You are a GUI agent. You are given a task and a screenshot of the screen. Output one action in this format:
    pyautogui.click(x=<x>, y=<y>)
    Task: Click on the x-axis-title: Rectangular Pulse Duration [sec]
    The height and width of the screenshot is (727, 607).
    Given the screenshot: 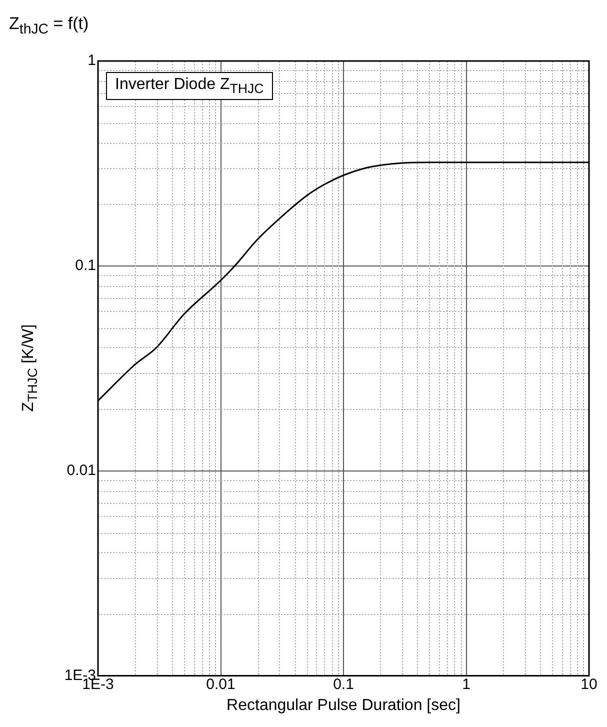 What is the action you would take?
    pyautogui.click(x=343, y=705)
    